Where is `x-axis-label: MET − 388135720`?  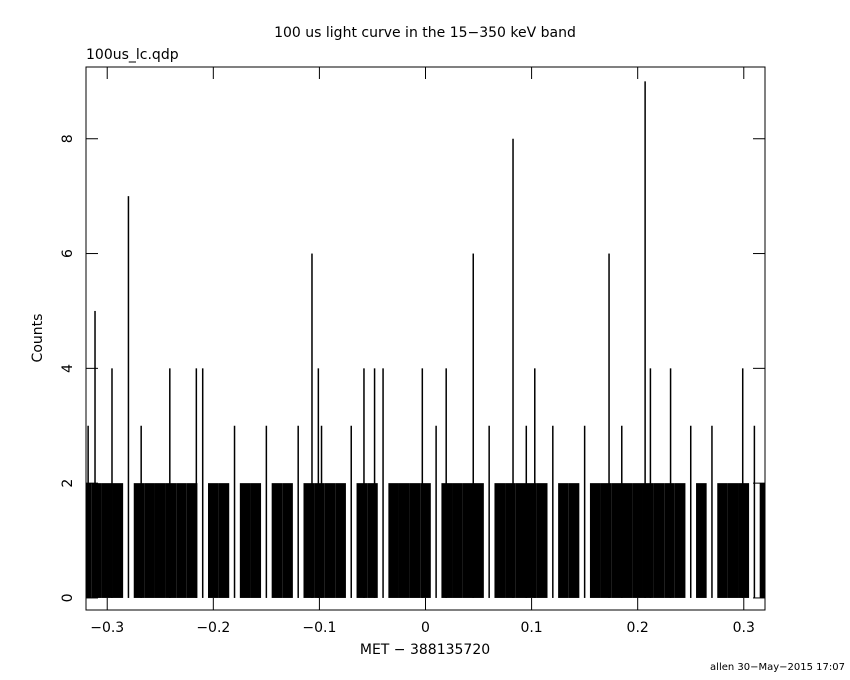 x-axis-label: MET − 388135720 is located at coordinates (425, 650).